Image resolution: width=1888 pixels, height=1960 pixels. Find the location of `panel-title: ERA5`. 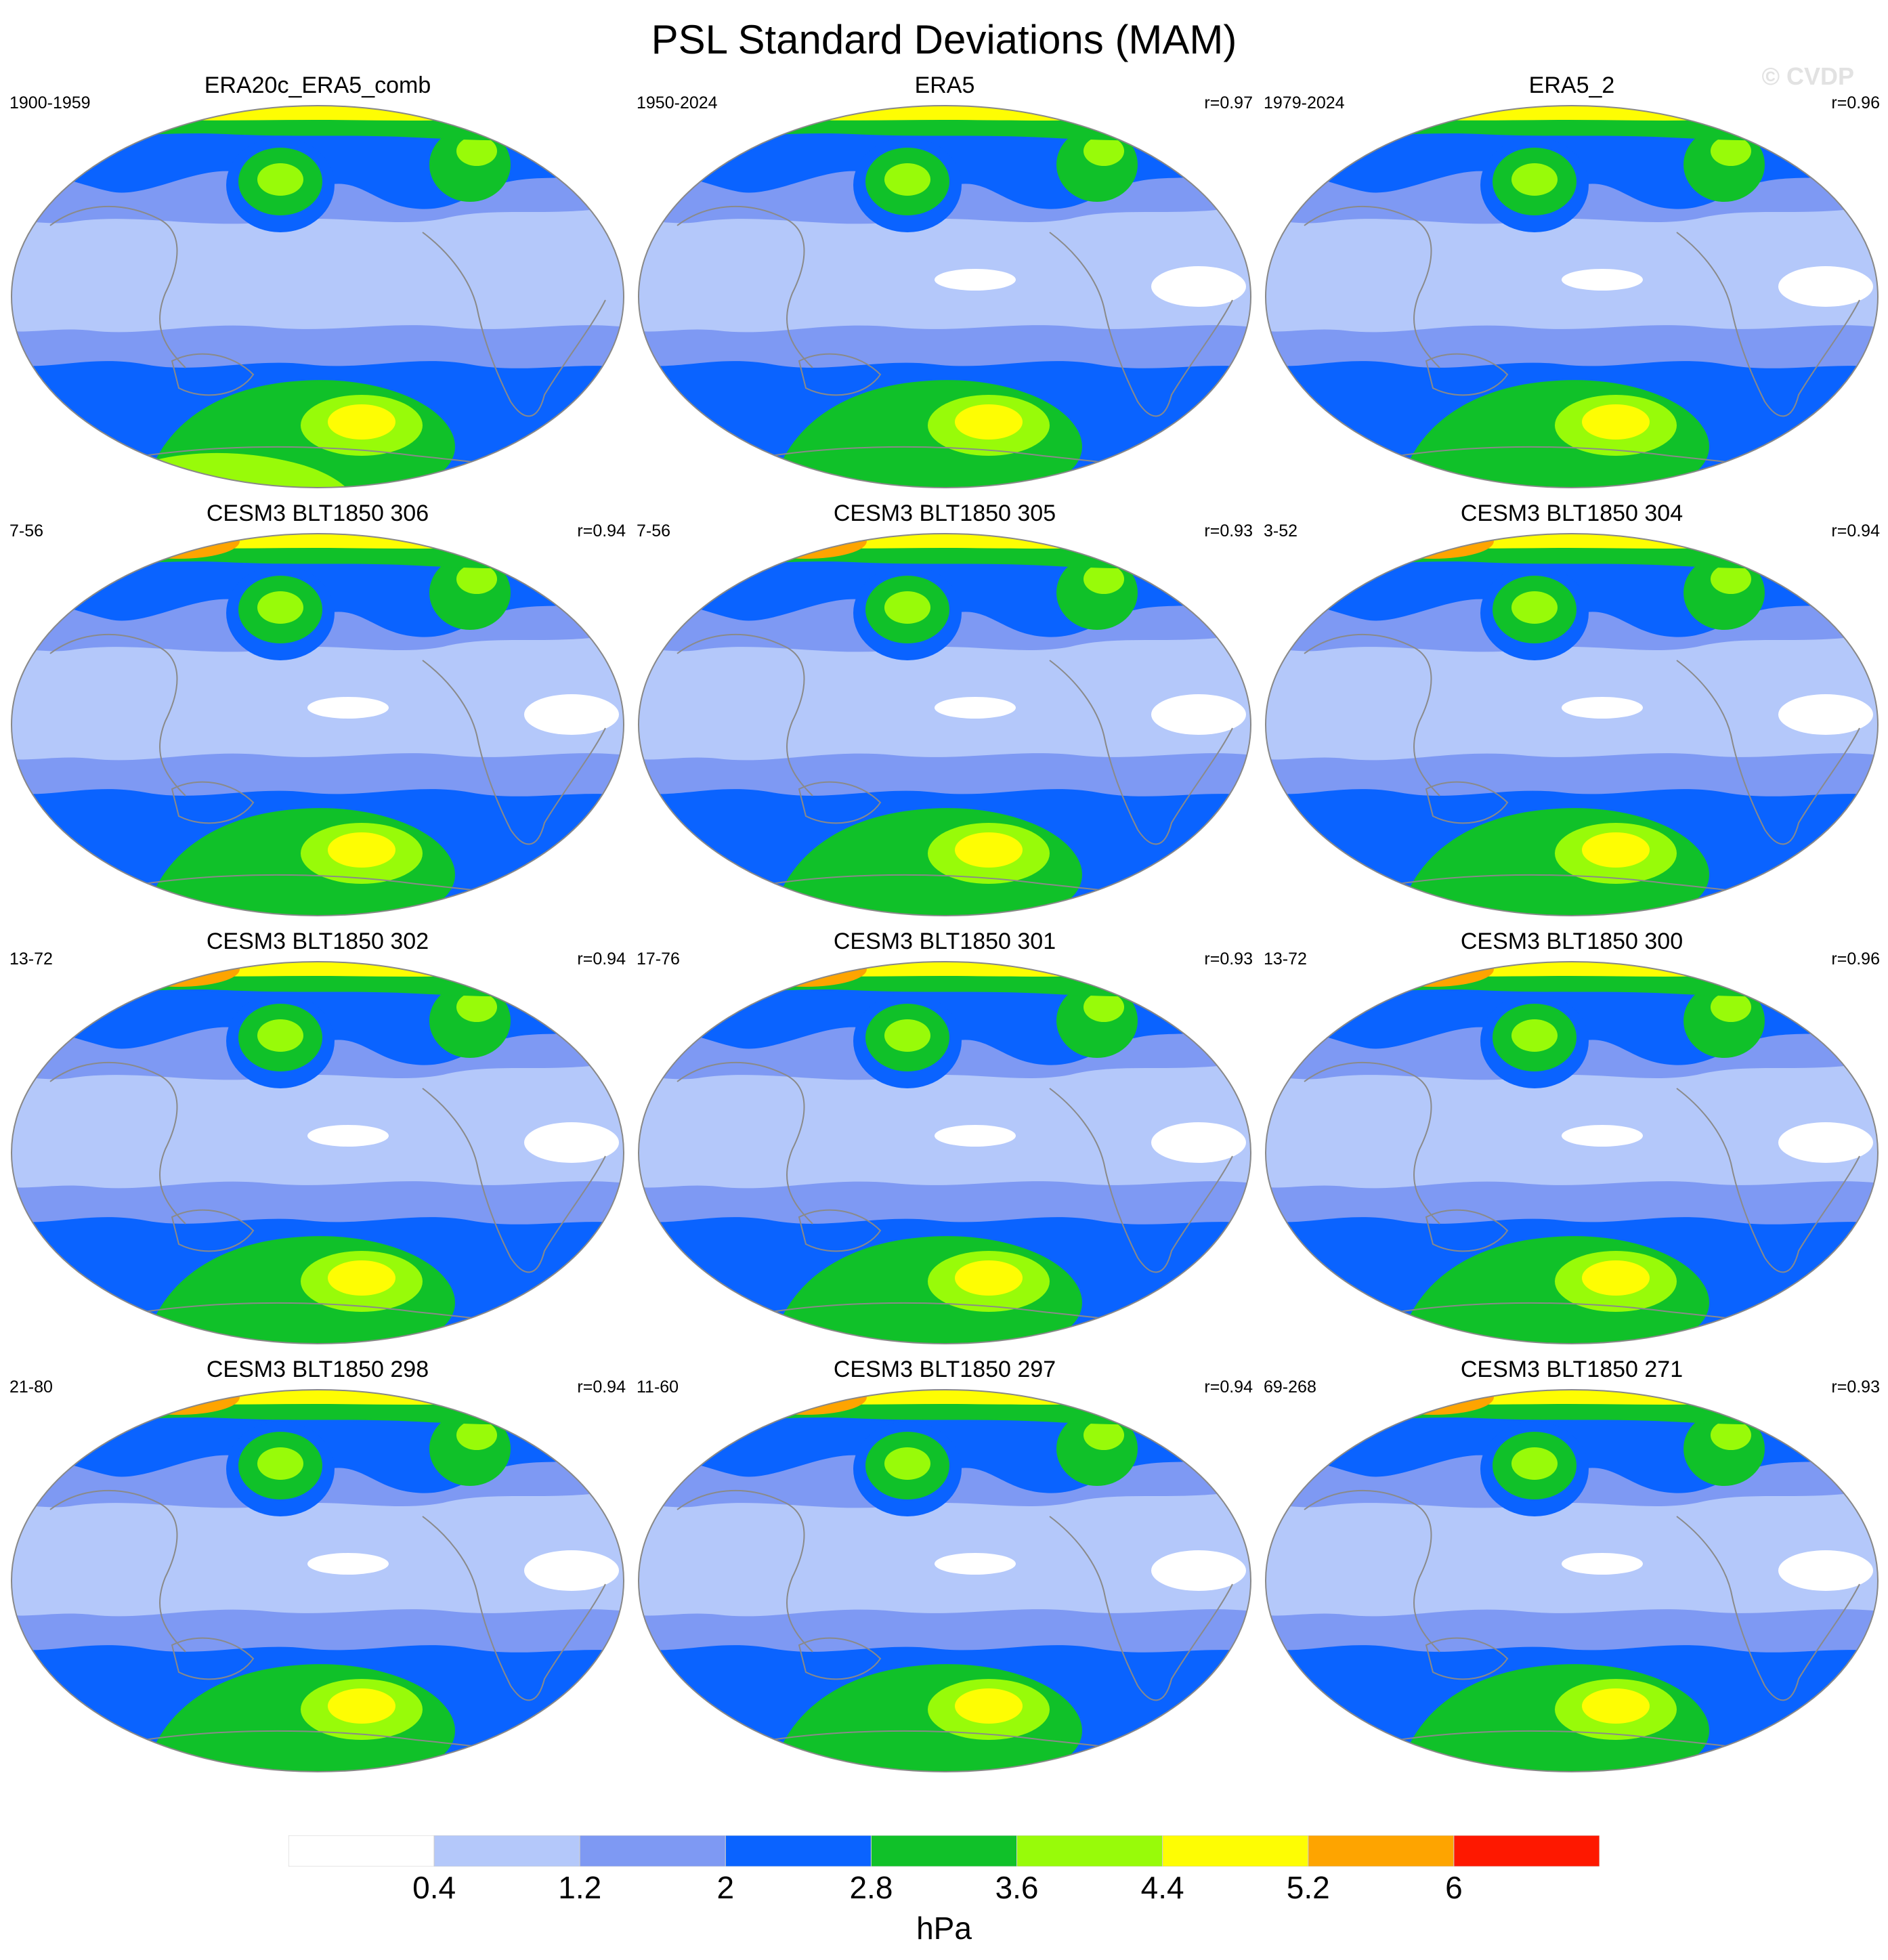

panel-title: ERA5 is located at coordinates (944, 85).